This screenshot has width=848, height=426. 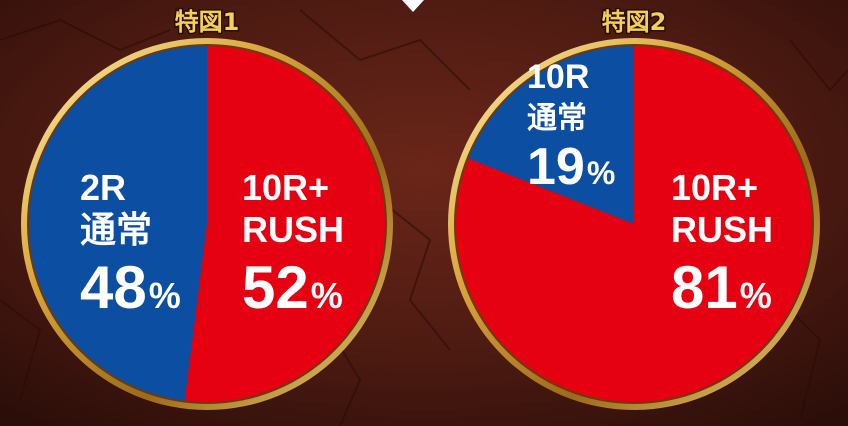 I want to click on pie-2-slice-1-value-label: 19%, so click(x=571, y=167).